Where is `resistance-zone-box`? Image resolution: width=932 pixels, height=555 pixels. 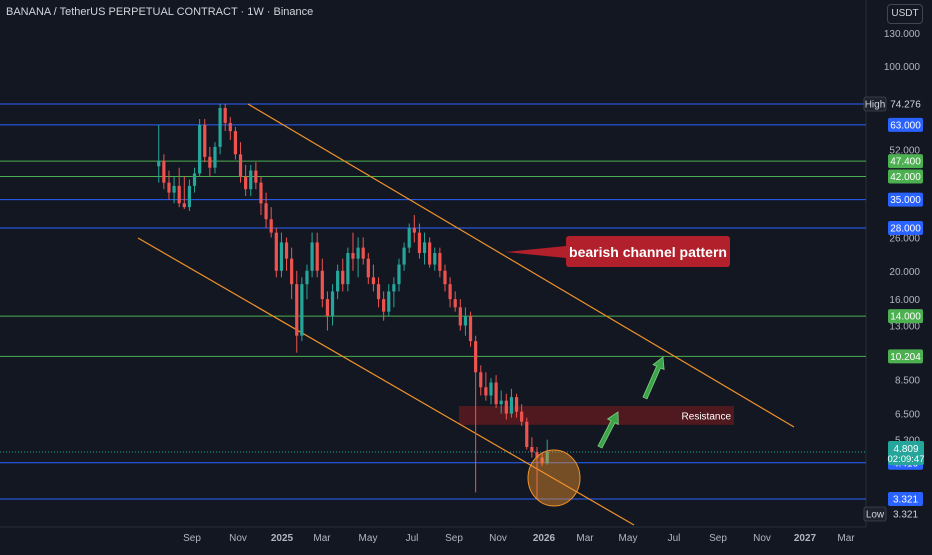
resistance-zone-box is located at coordinates (596, 415).